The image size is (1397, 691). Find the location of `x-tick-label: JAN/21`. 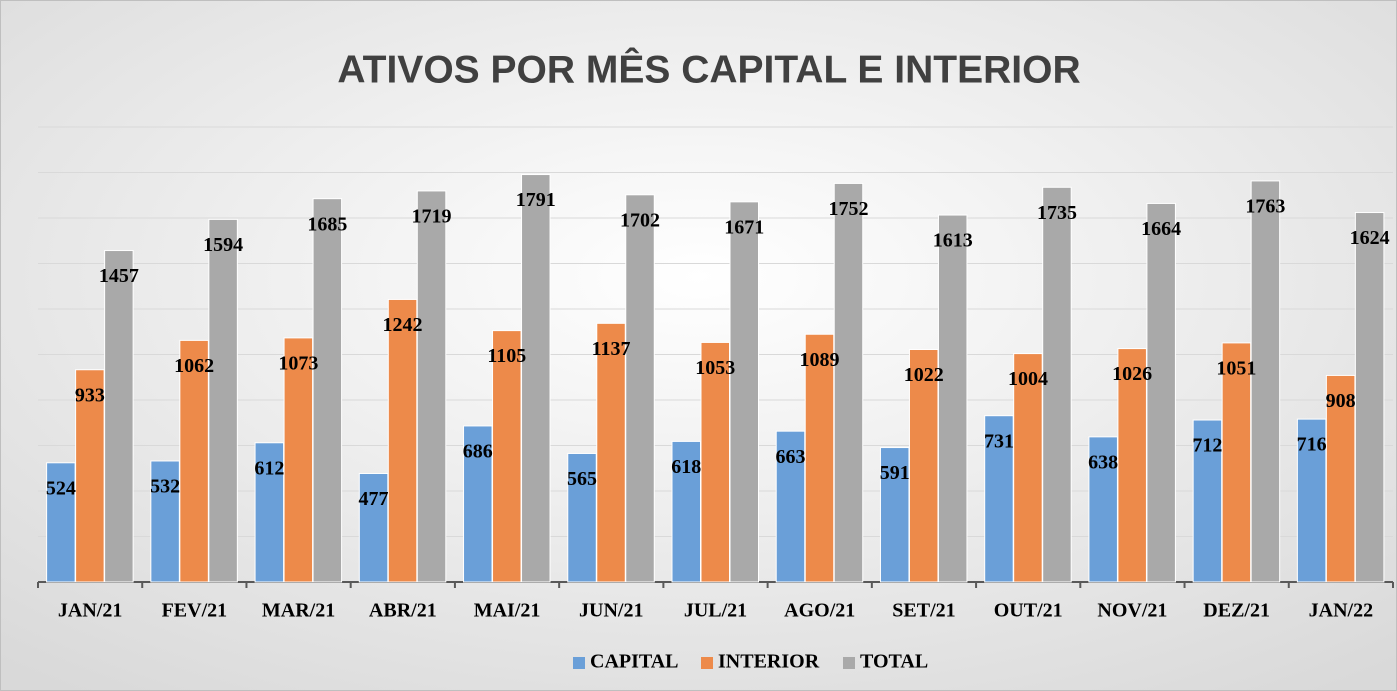

x-tick-label: JAN/21 is located at coordinates (90, 611).